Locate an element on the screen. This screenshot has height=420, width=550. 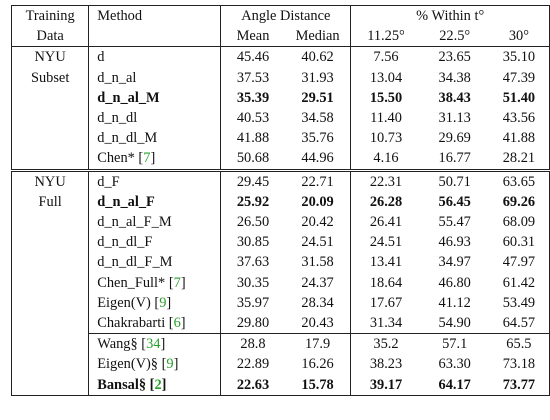
value-cell: 56.45 is located at coordinates (454, 201).